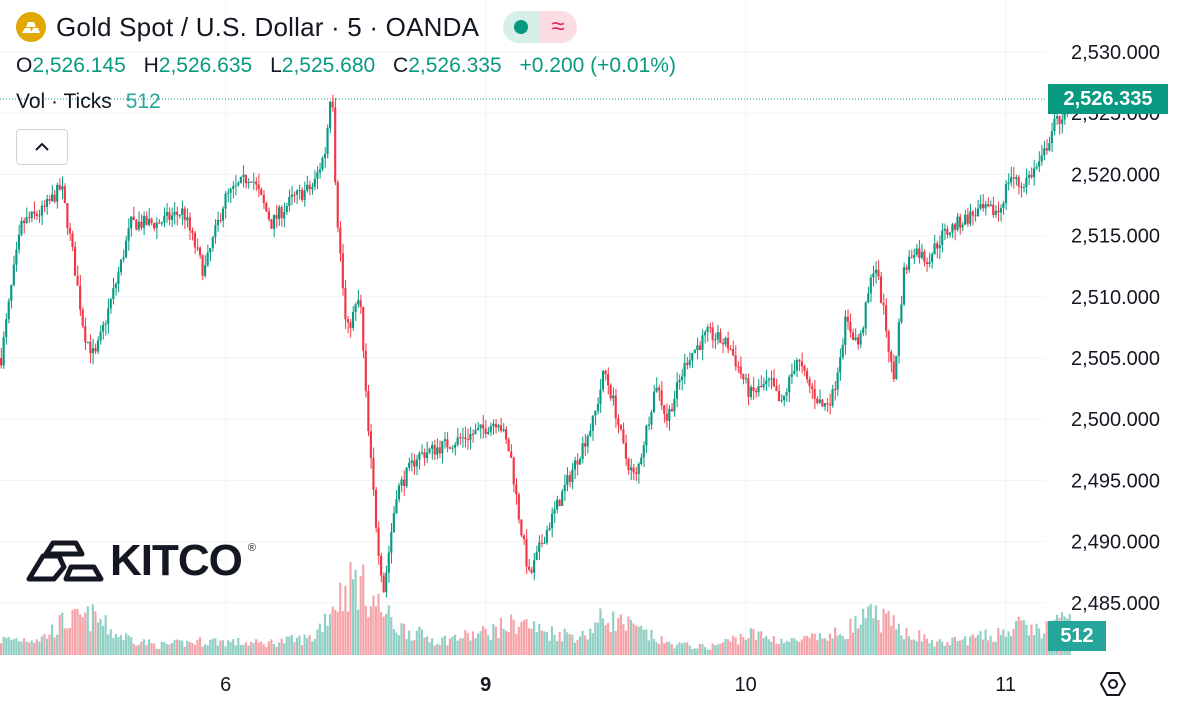 The image size is (1177, 708). I want to click on wave-icon: ≈, so click(558, 27).